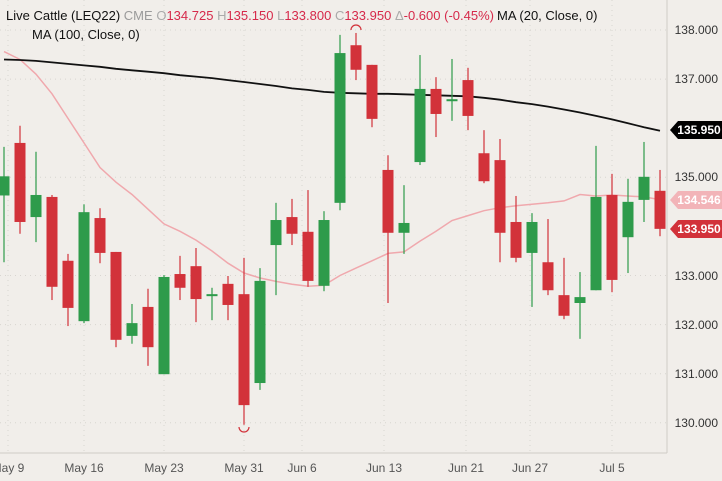 Image resolution: width=722 pixels, height=481 pixels. Describe the element at coordinates (86, 34) in the screenshot. I see `ma100-legend: MA (100, Close, 0)` at that location.